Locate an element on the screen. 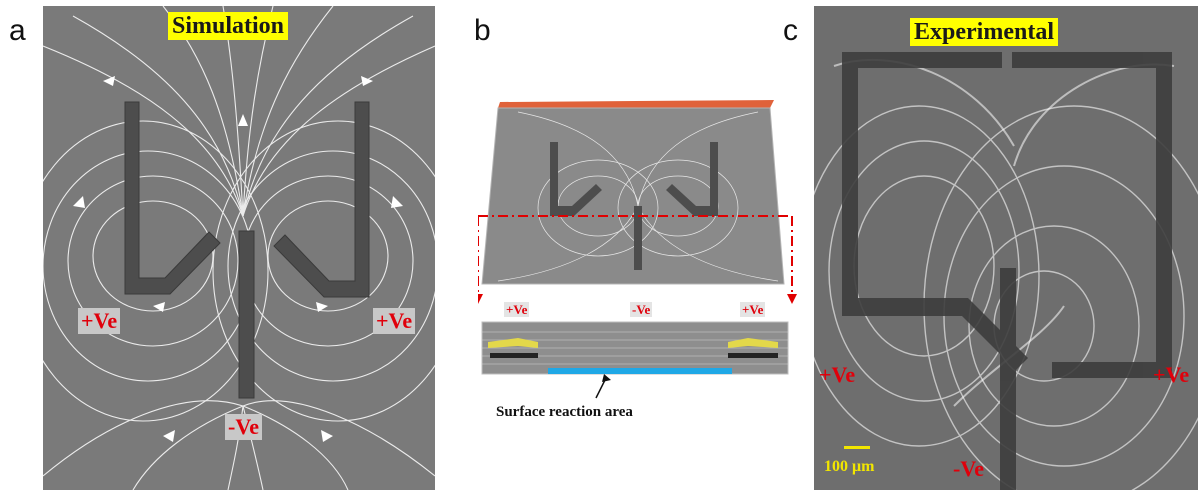 The height and width of the screenshot is (490, 1198). right-electrode is located at coordinates (321, 199).